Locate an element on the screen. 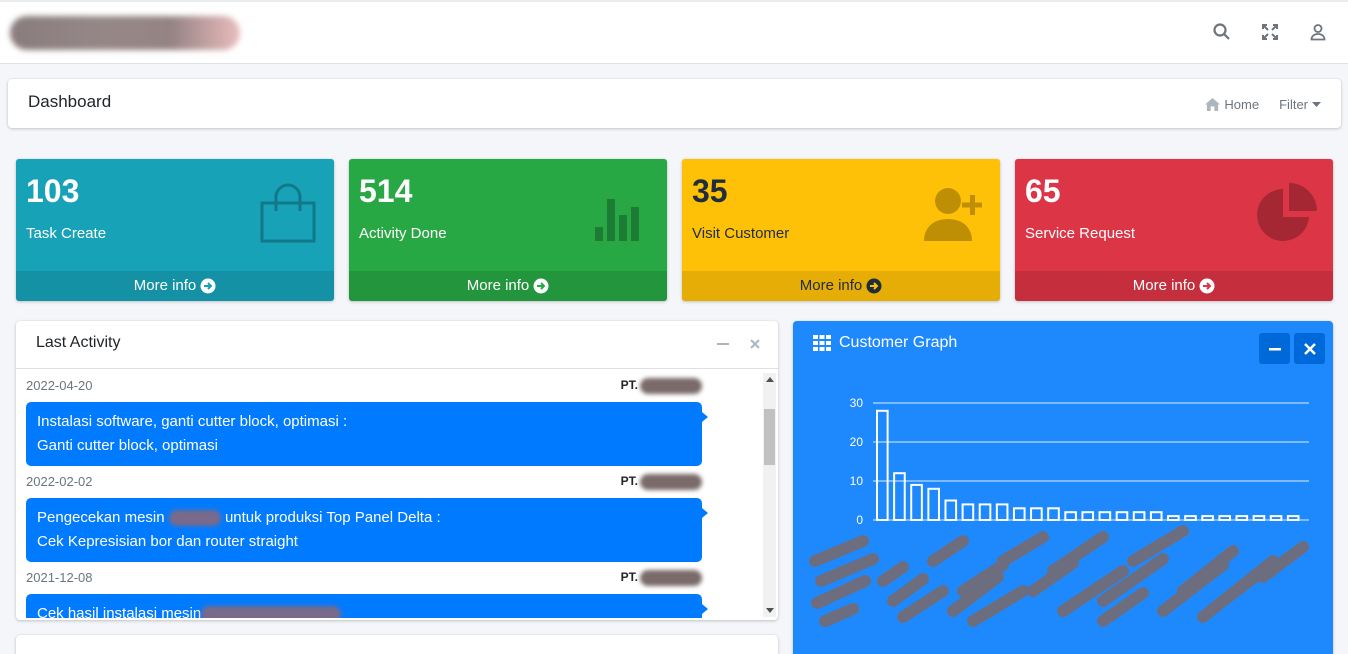 Image resolution: width=1348 pixels, height=654 pixels. breadcrumb: Home Filter is located at coordinates (1263, 104).